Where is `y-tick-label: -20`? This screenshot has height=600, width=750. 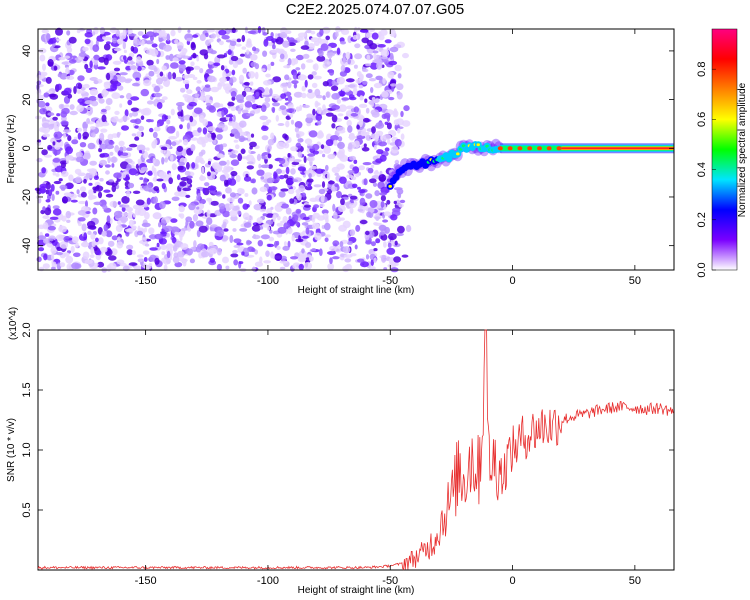 y-tick-label: -20 is located at coordinates (27, 197).